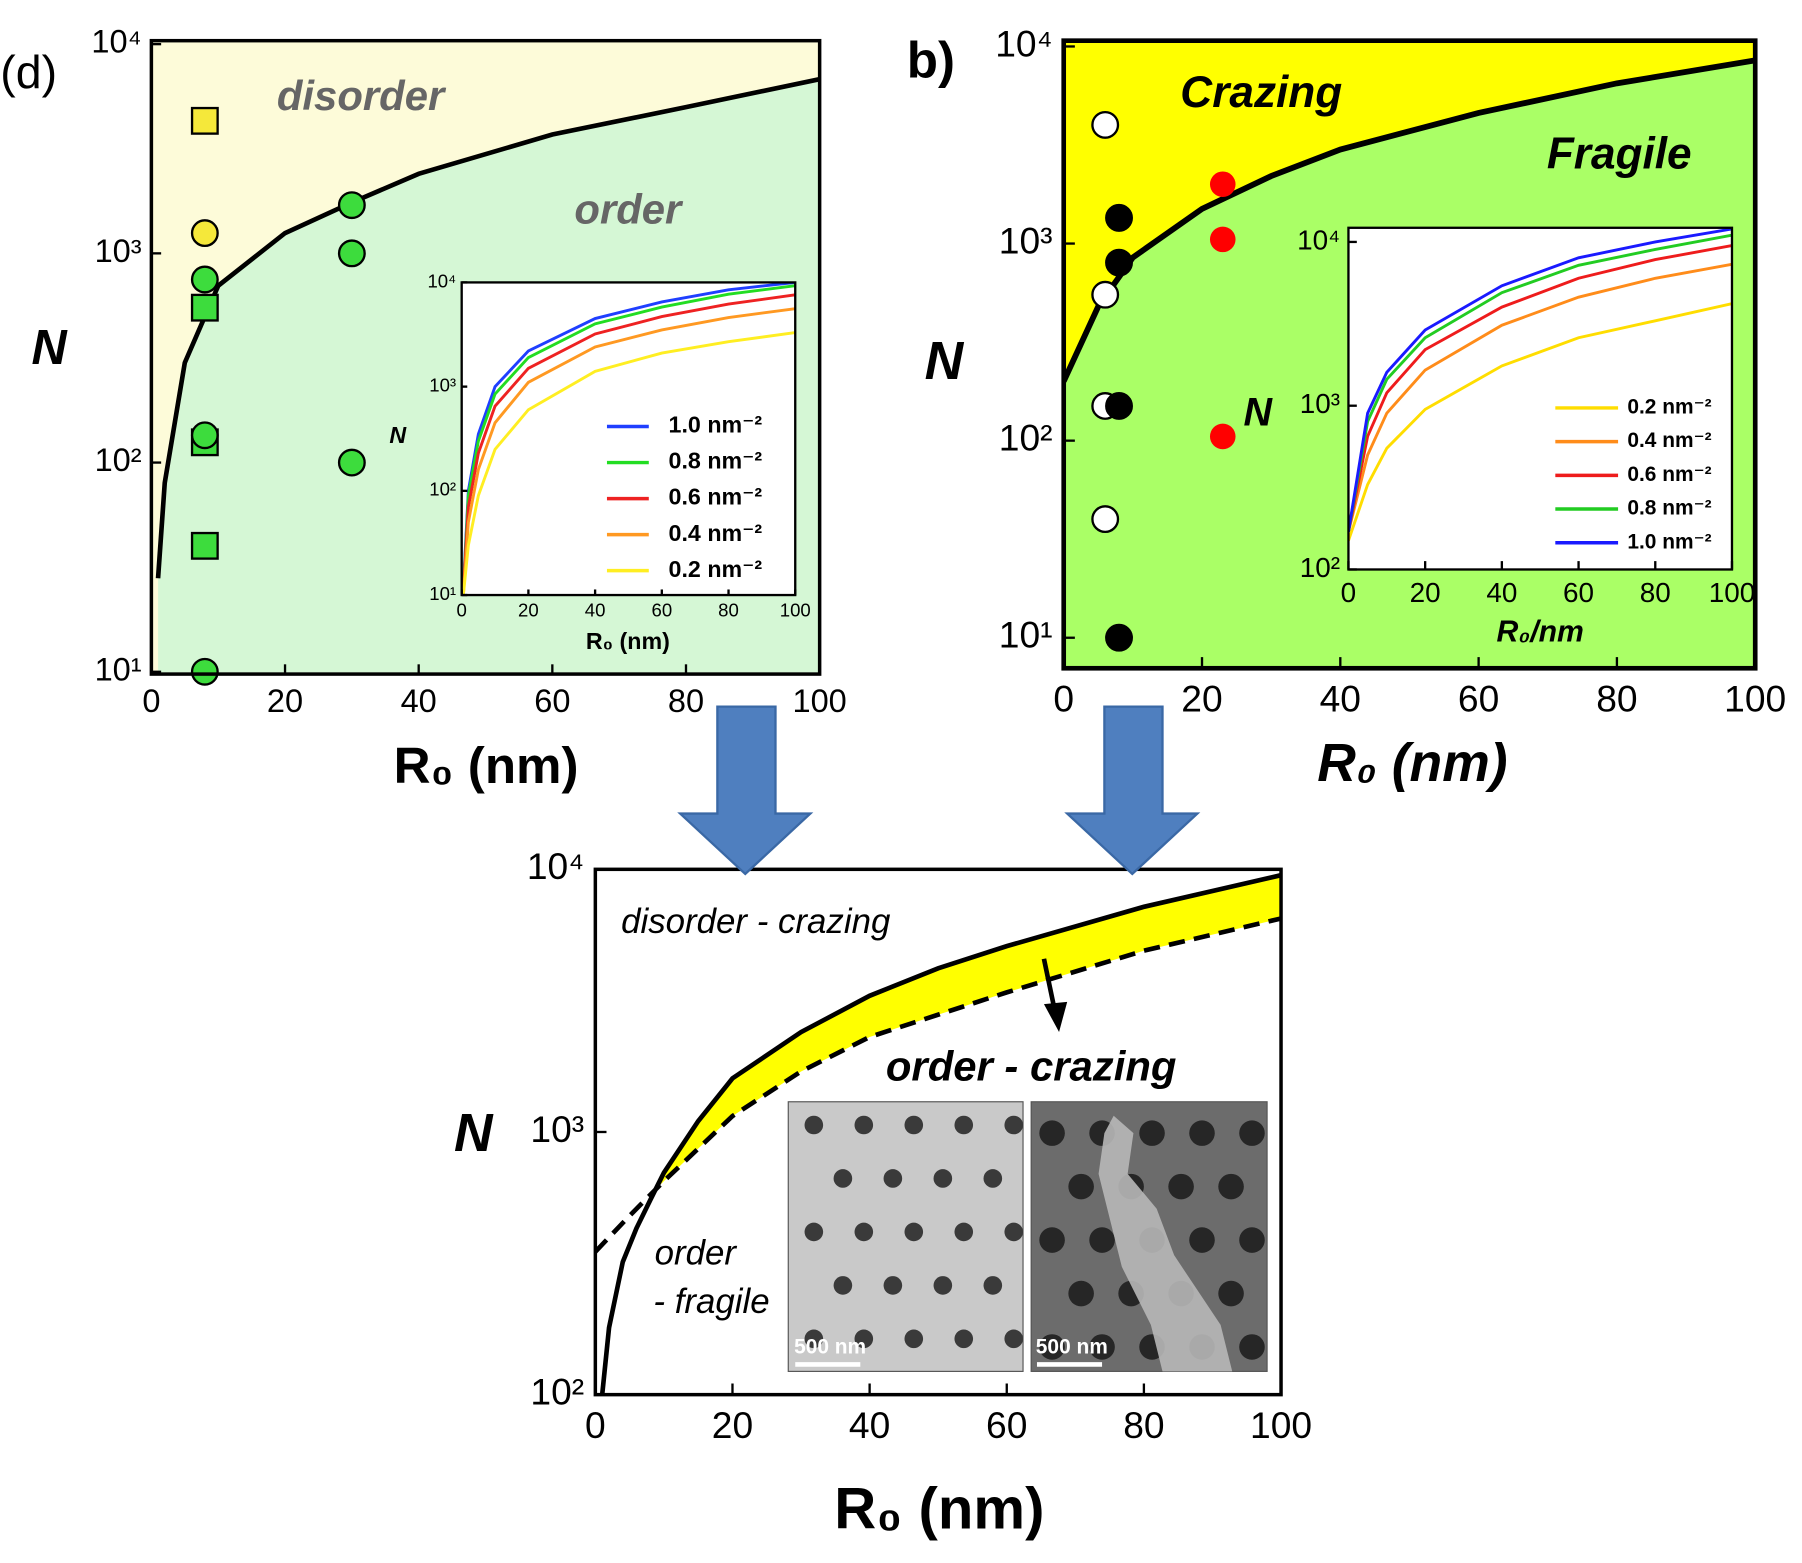 Image resolution: width=1802 pixels, height=1563 pixels. What do you see at coordinates (1669, 406) in the screenshot?
I see `legend-label: 0.2 nm⁻²` at bounding box center [1669, 406].